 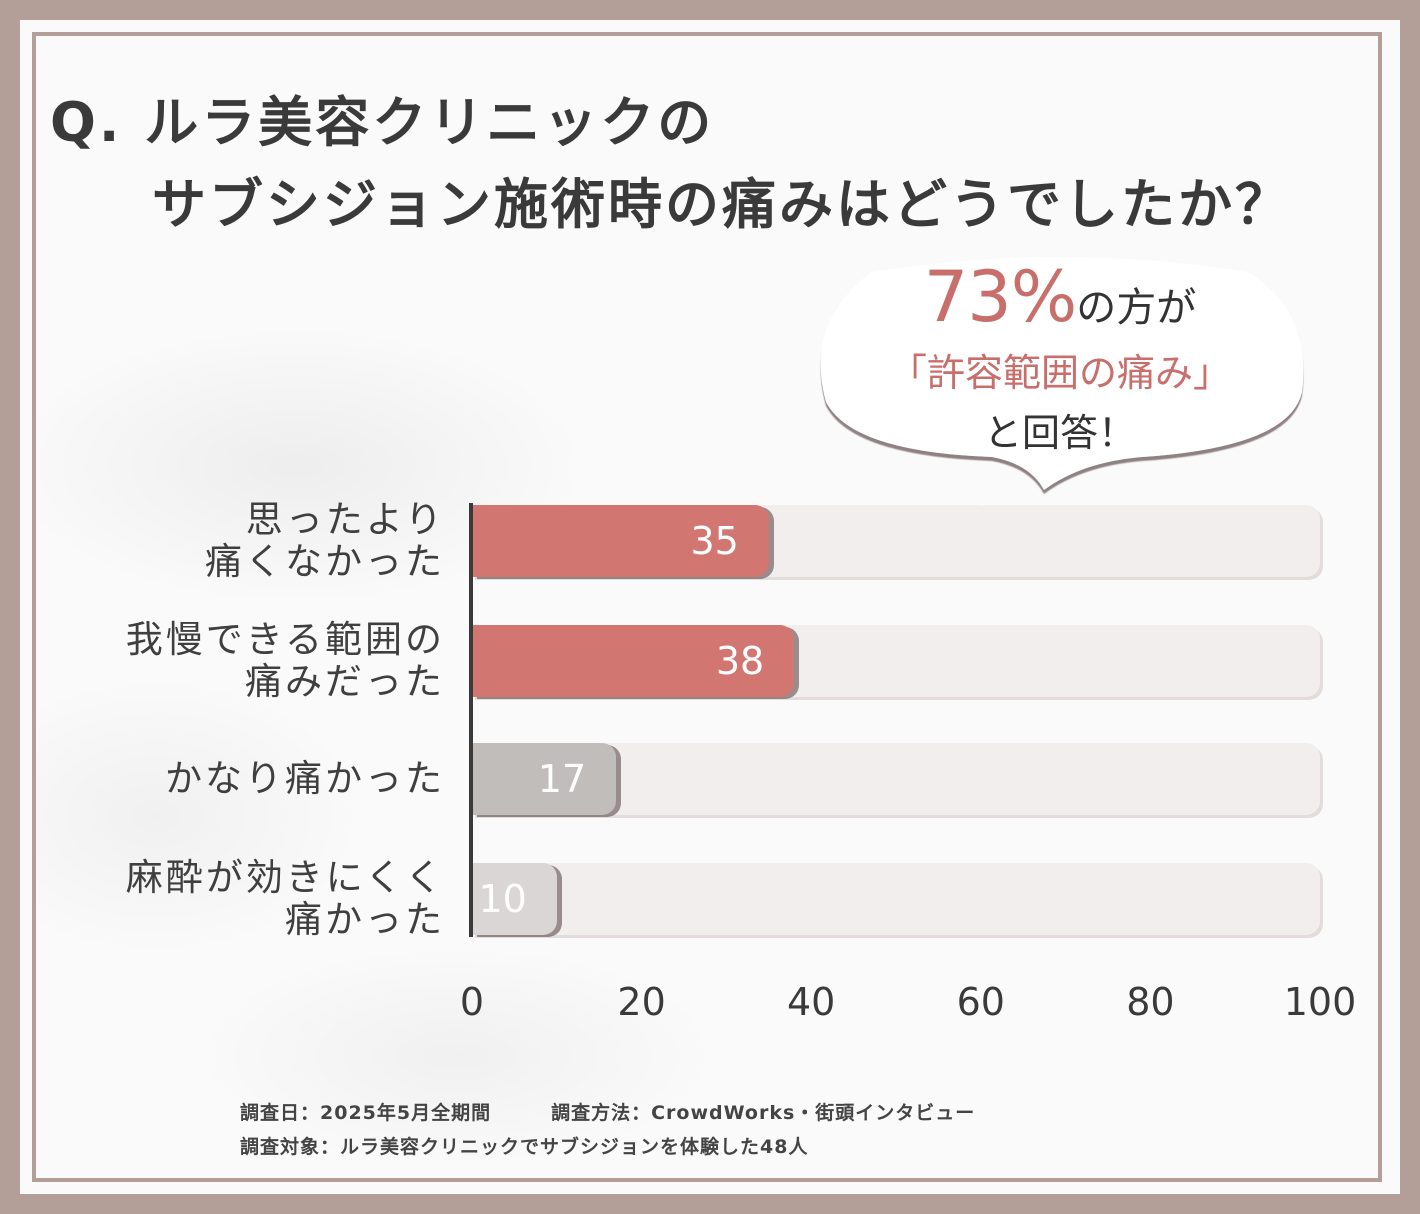 I want to click on x-tick-label: 100, so click(x=1320, y=1002).